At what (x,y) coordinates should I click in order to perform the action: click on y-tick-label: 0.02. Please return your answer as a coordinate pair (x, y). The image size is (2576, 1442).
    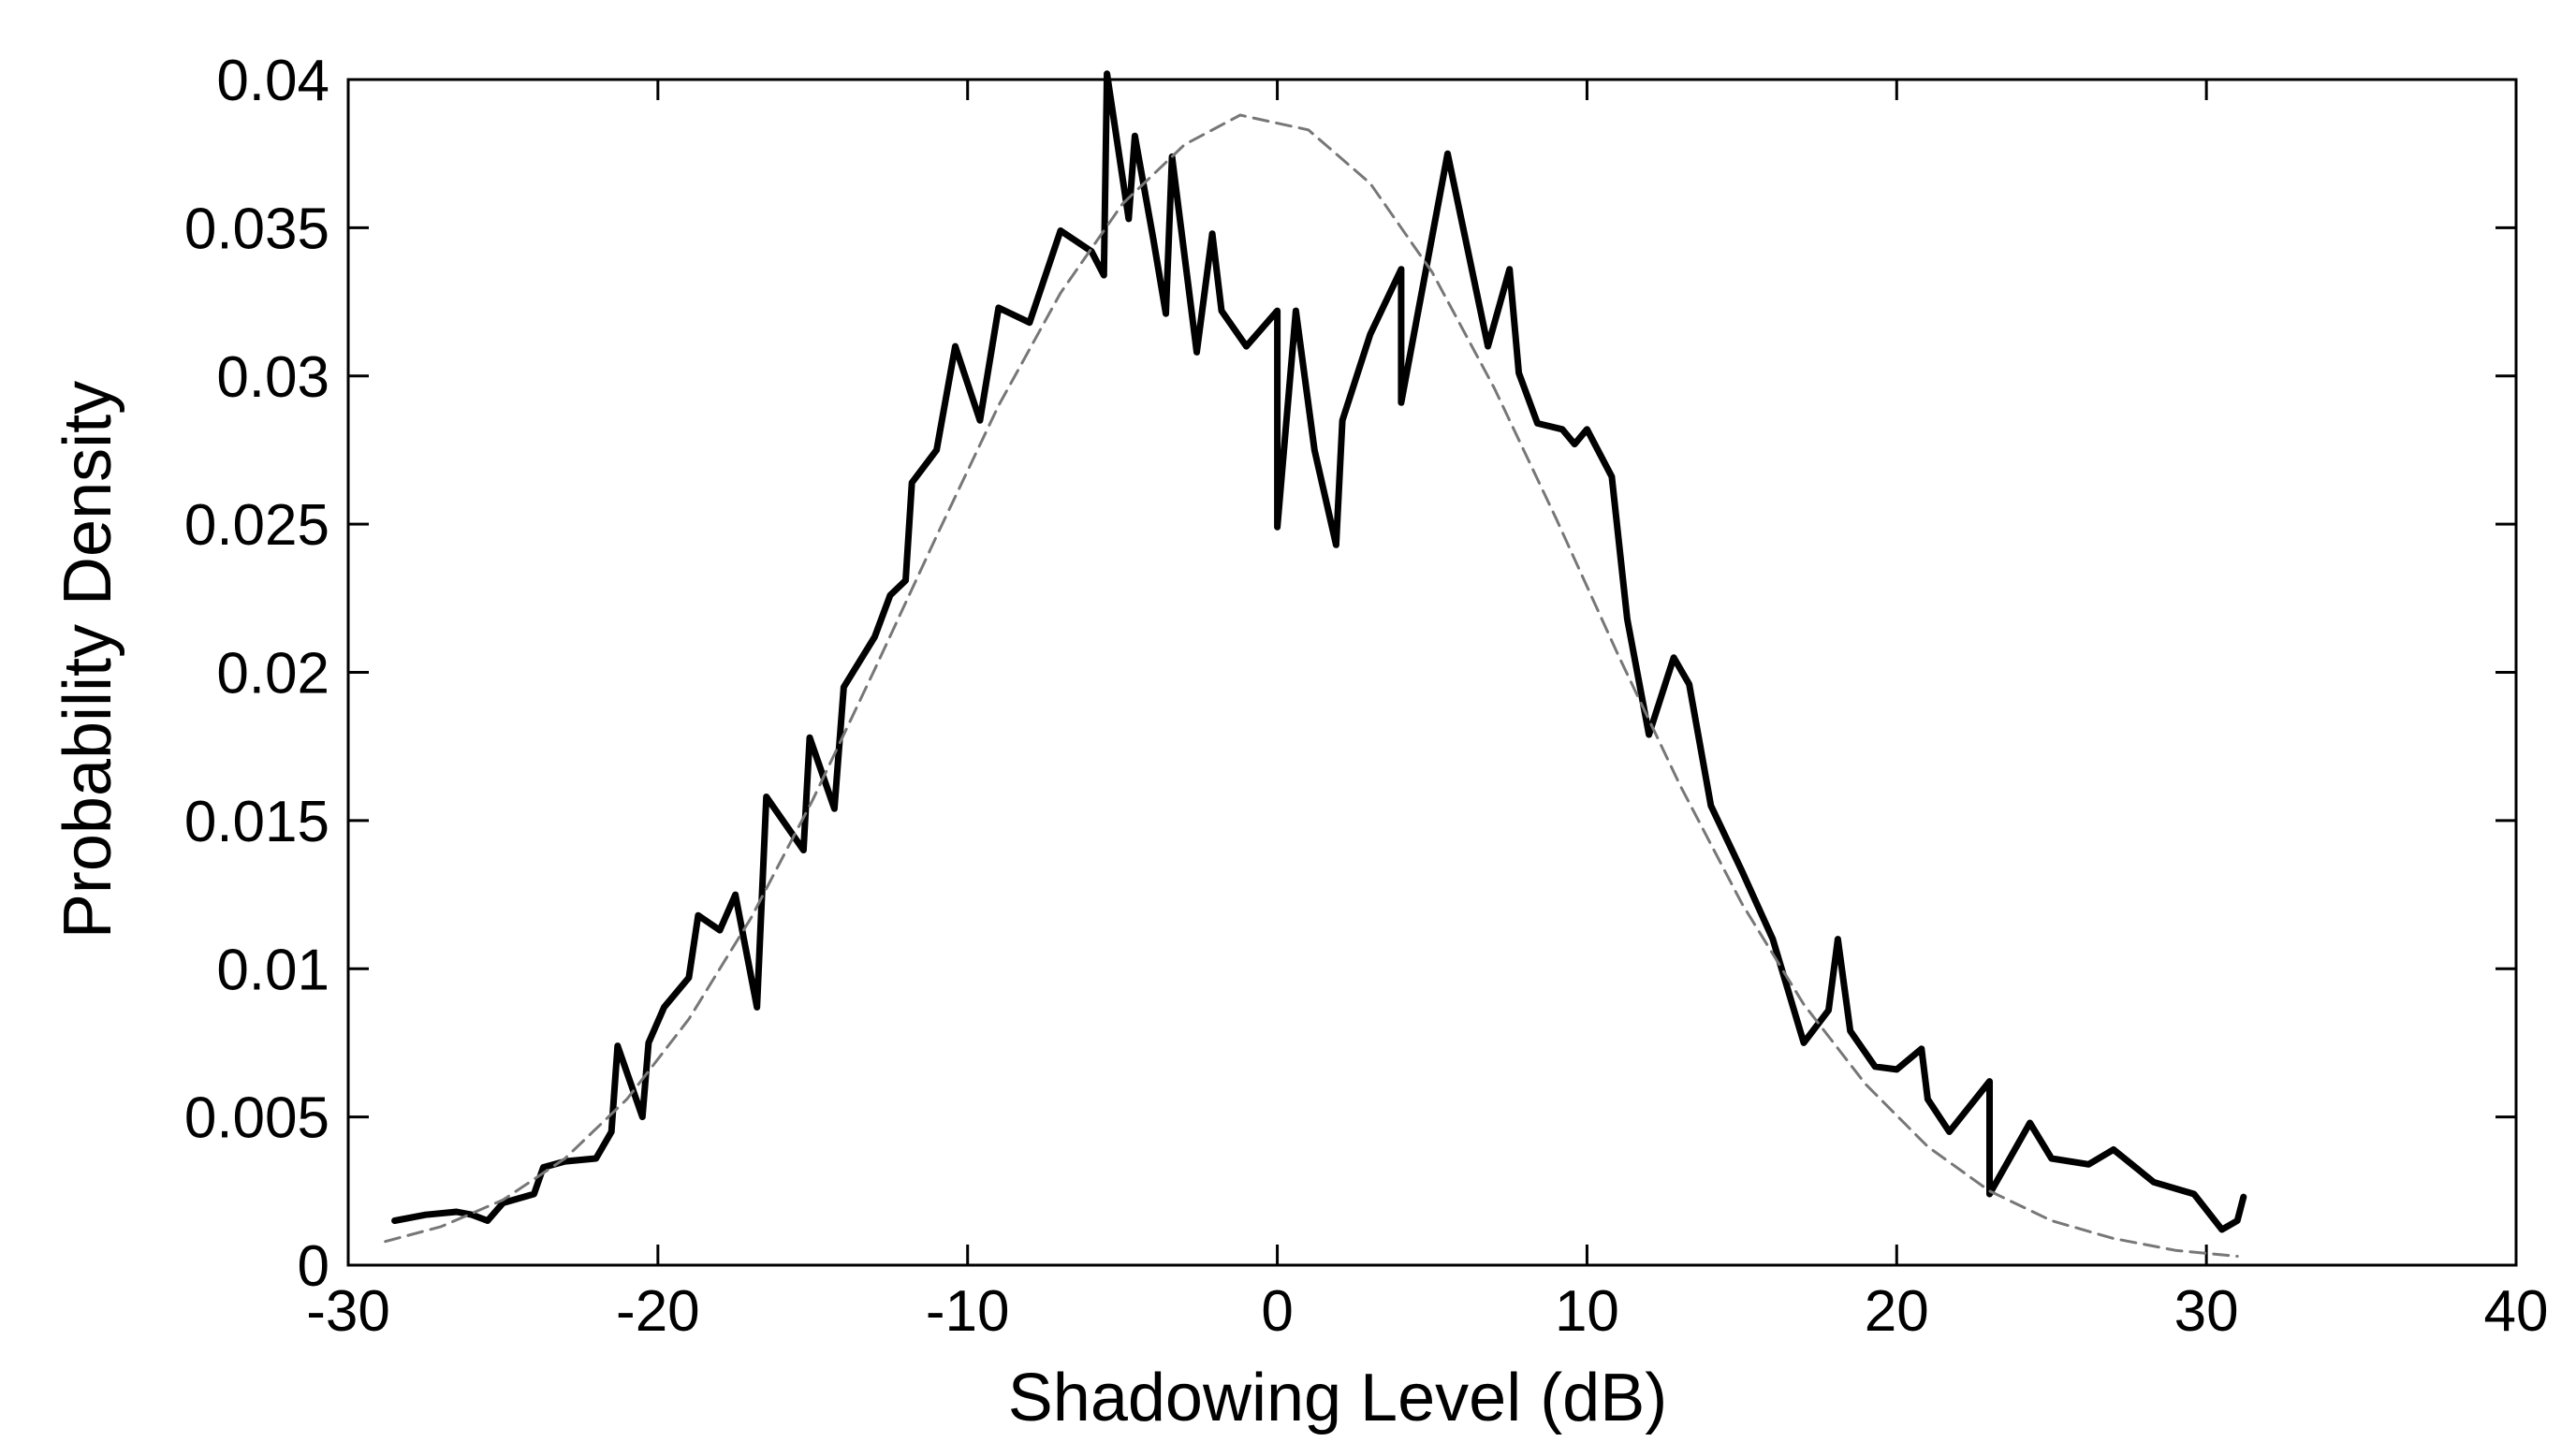
    Looking at the image, I should click on (272, 674).